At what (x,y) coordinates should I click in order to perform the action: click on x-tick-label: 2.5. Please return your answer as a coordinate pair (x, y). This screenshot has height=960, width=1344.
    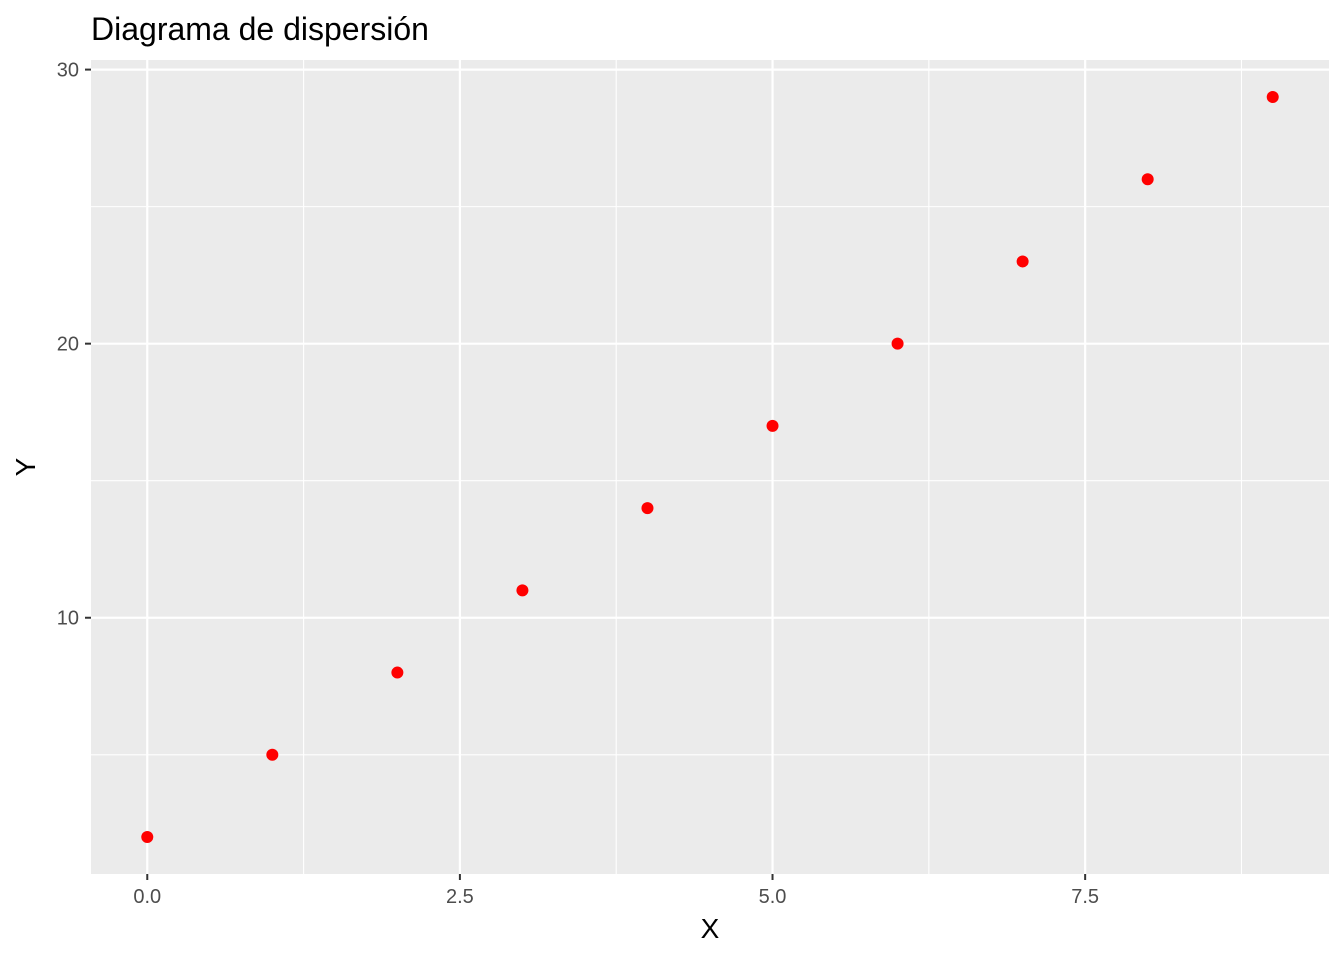
    Looking at the image, I should click on (460, 897).